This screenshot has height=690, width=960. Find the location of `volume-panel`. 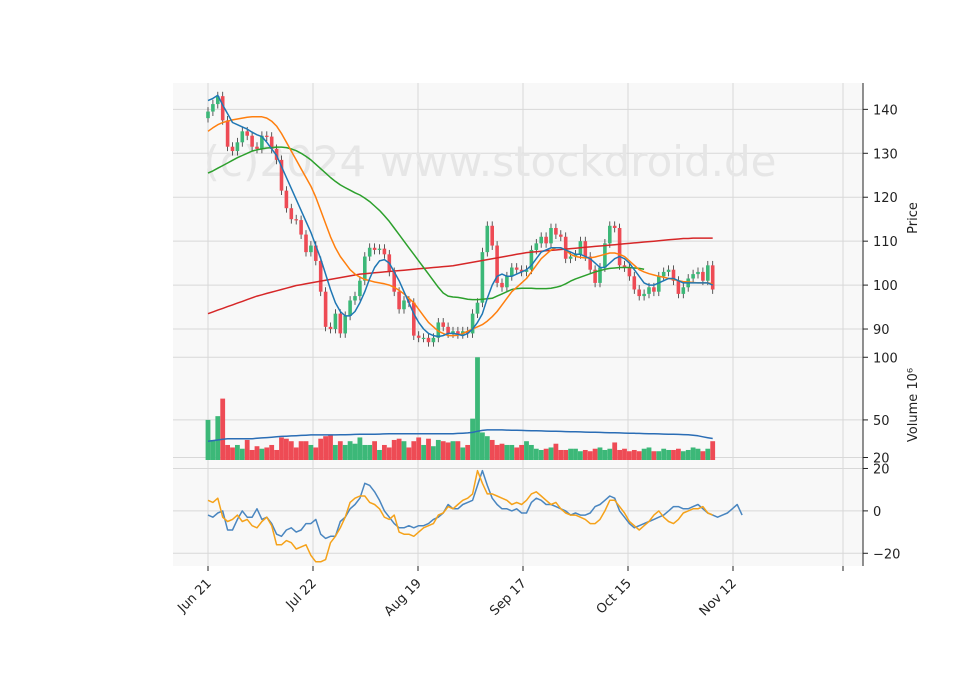

volume-panel is located at coordinates (518, 405).